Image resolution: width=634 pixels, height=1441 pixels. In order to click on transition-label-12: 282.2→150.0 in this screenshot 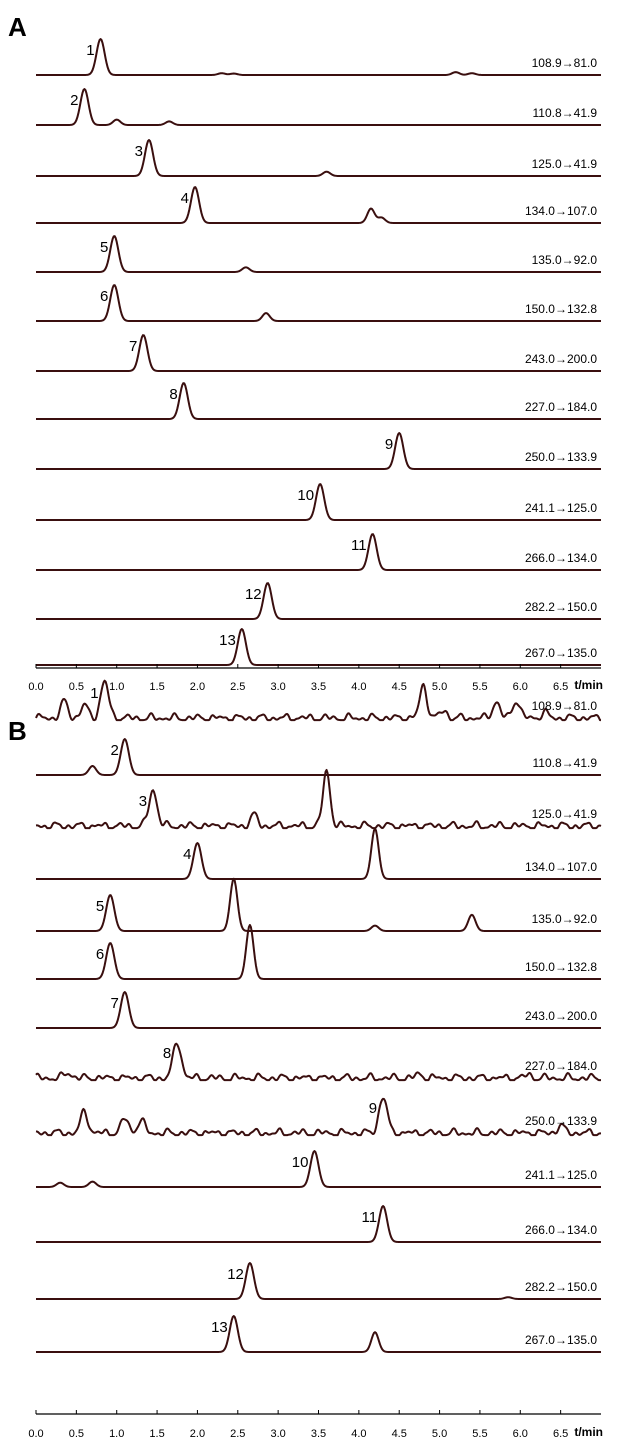, I will do `click(561, 607)`.